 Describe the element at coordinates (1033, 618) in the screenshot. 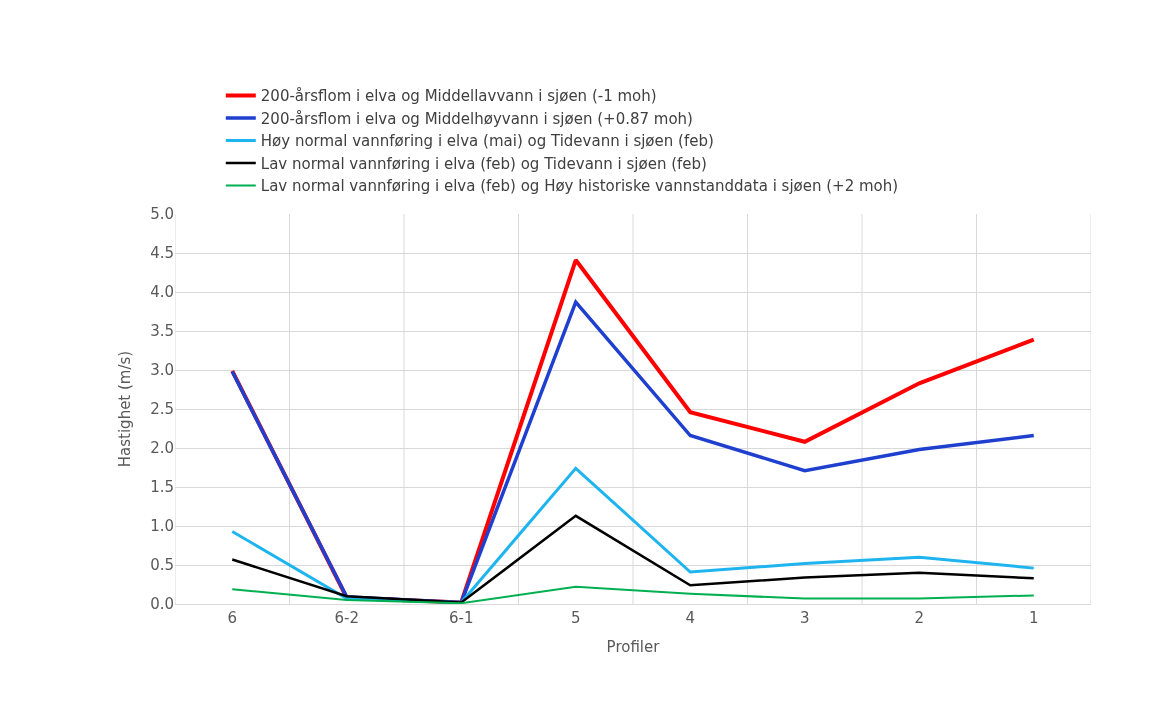

I see `x-tick-label: 1` at that location.